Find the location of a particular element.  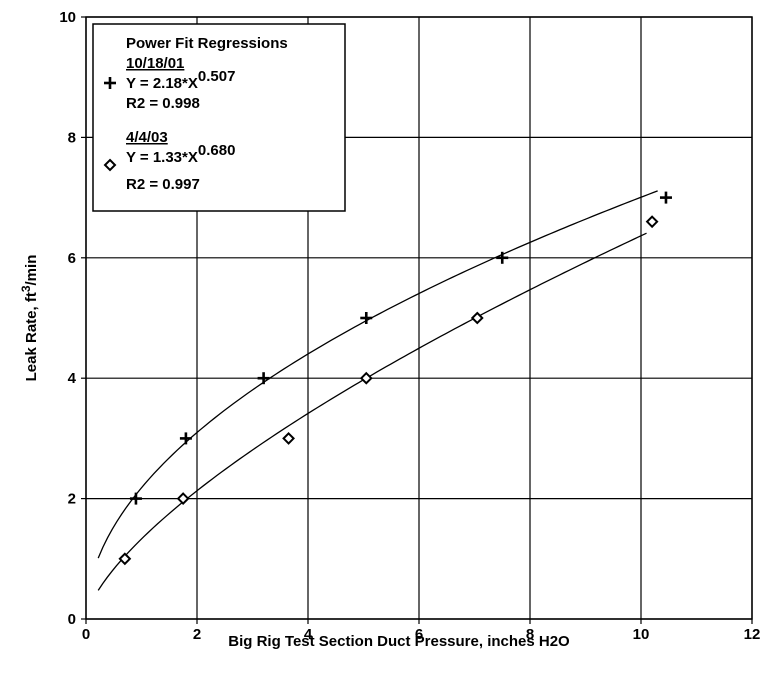

x-tick-label: 10 is located at coordinates (641, 634).